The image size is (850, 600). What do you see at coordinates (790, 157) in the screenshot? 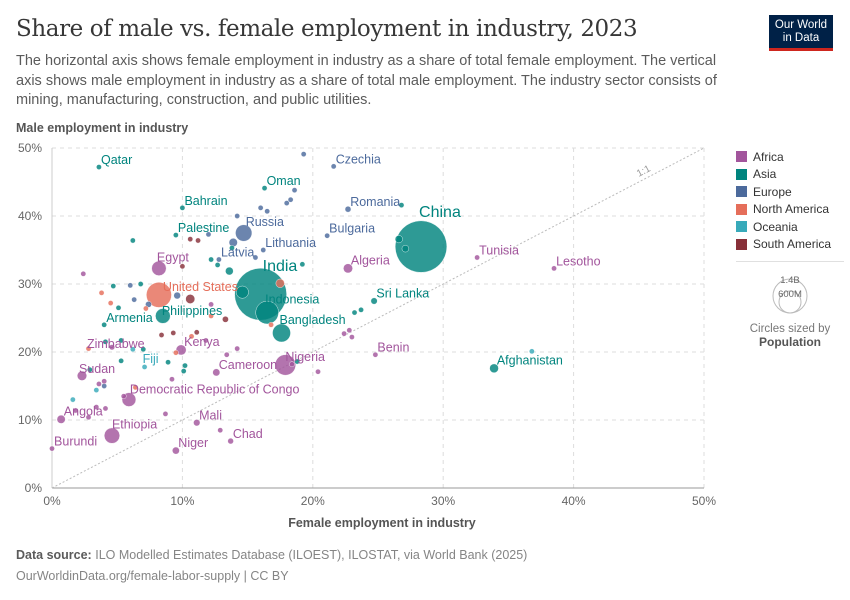
I see `legend-item-africa: Africa` at bounding box center [790, 157].